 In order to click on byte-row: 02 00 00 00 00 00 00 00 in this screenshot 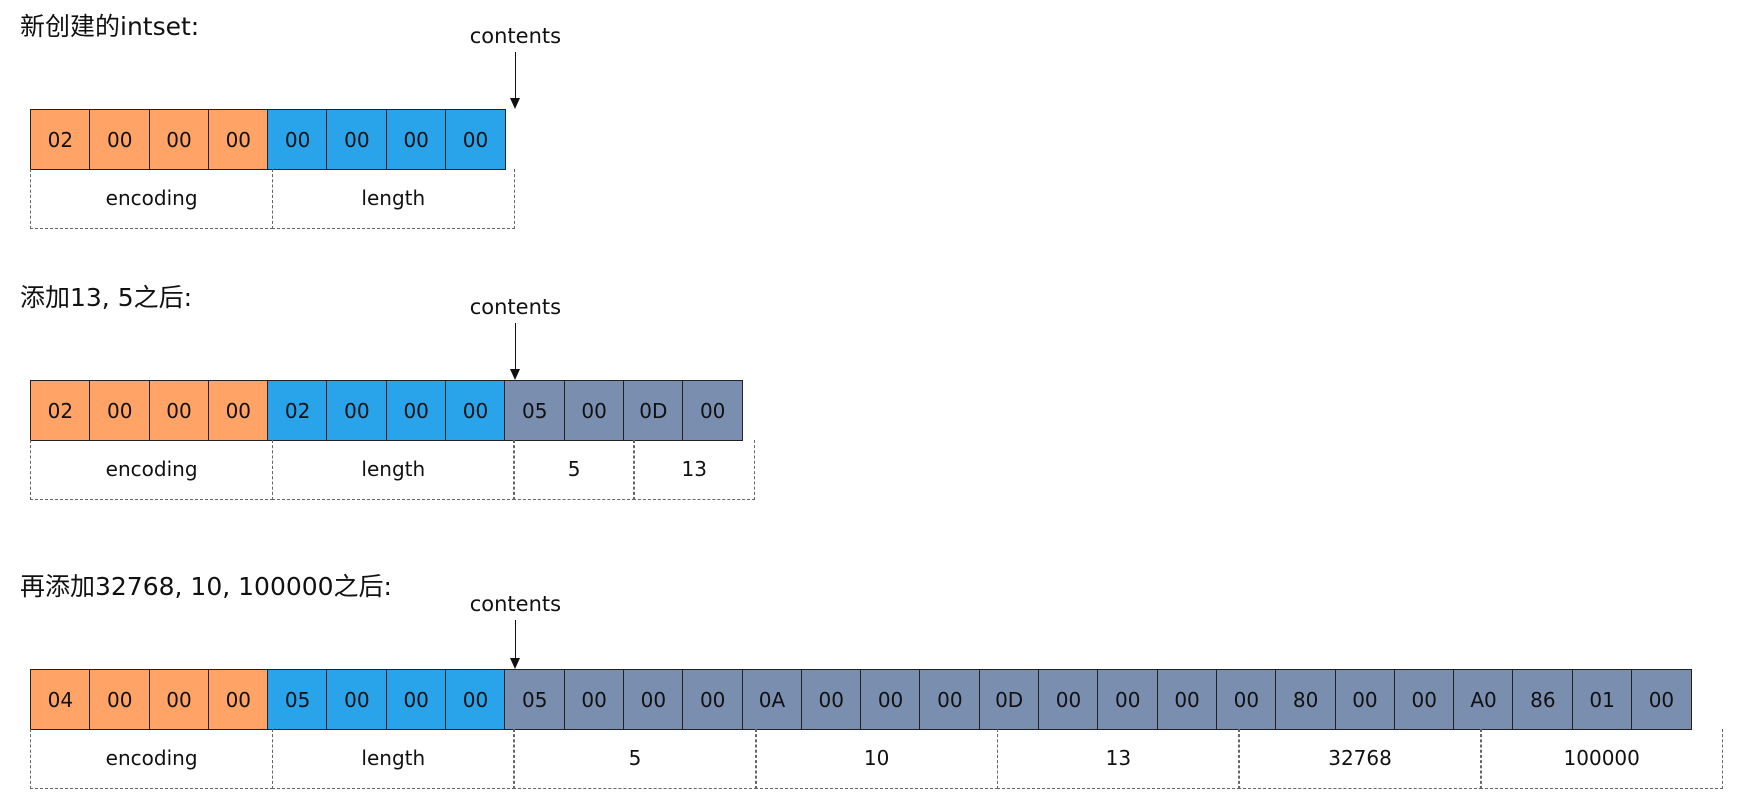, I will do `click(268, 139)`.